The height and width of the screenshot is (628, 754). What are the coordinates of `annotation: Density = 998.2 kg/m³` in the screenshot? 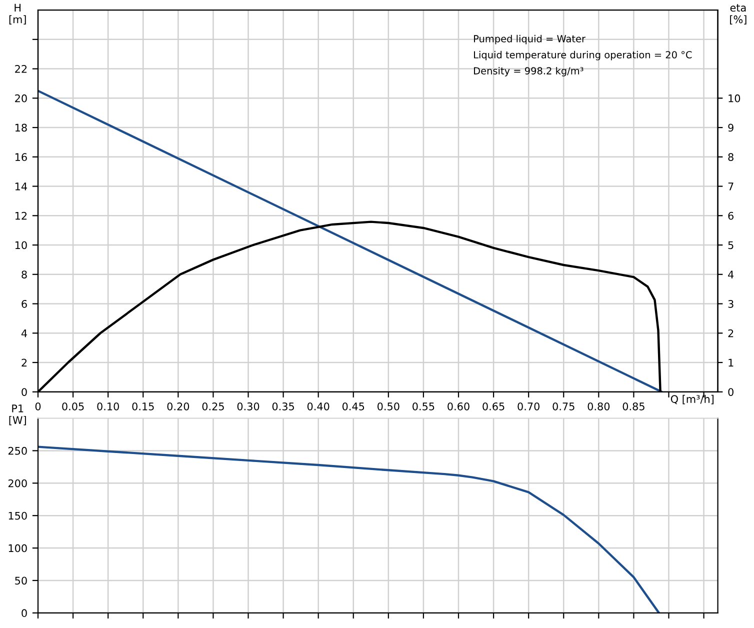 It's located at (529, 71).